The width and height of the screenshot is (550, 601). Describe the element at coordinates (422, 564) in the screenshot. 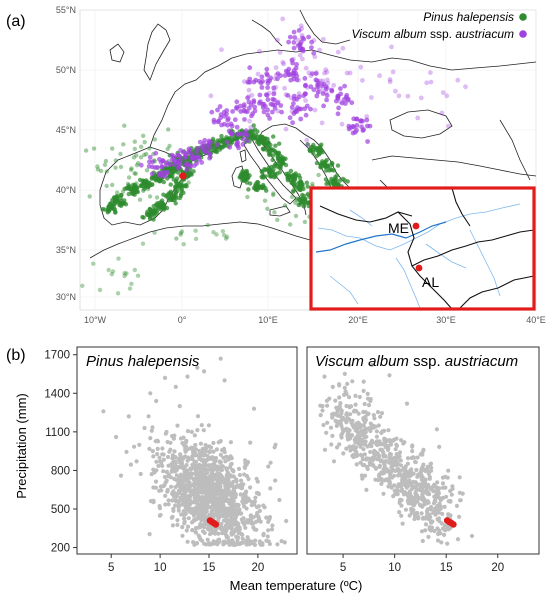

I see `plot2-axes: 5 10 15 20` at that location.